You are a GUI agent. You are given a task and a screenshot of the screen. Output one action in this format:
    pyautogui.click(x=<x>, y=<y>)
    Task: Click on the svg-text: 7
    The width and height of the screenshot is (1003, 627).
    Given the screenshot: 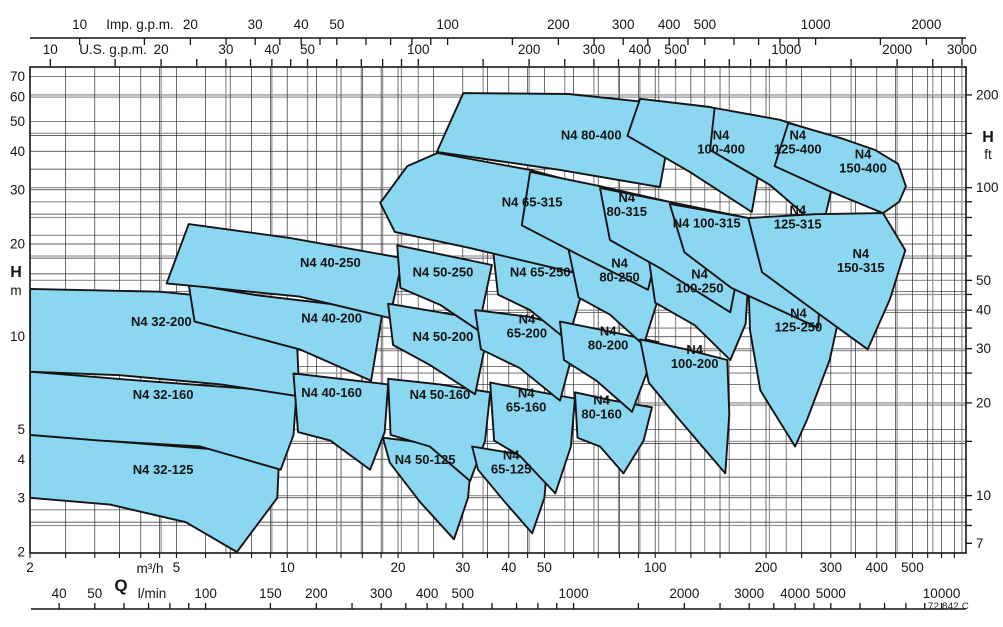 What is the action you would take?
    pyautogui.click(x=980, y=543)
    